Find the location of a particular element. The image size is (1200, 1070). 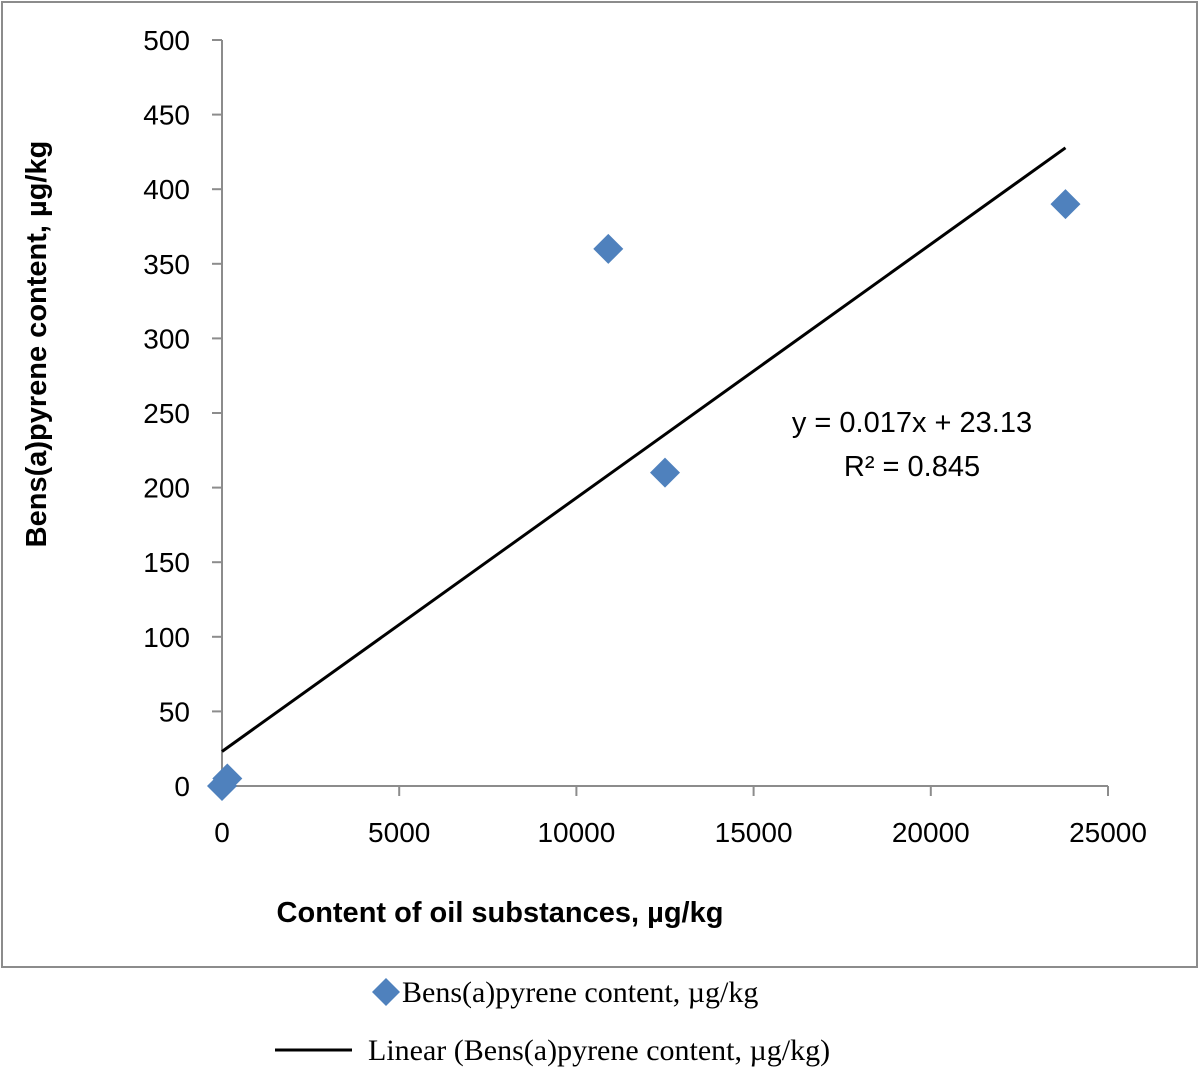

x-tick-label: 25000 is located at coordinates (1108, 832).